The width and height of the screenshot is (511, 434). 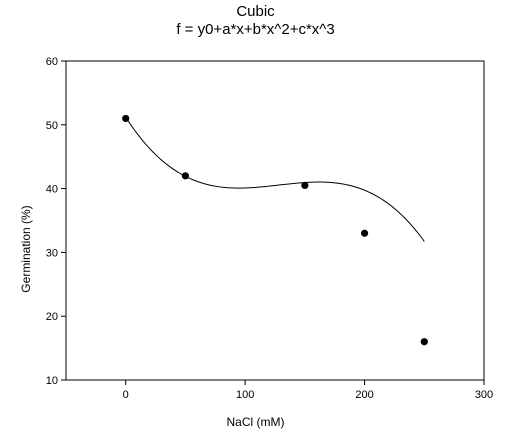 I want to click on x-tick-label: 100, so click(x=245, y=395).